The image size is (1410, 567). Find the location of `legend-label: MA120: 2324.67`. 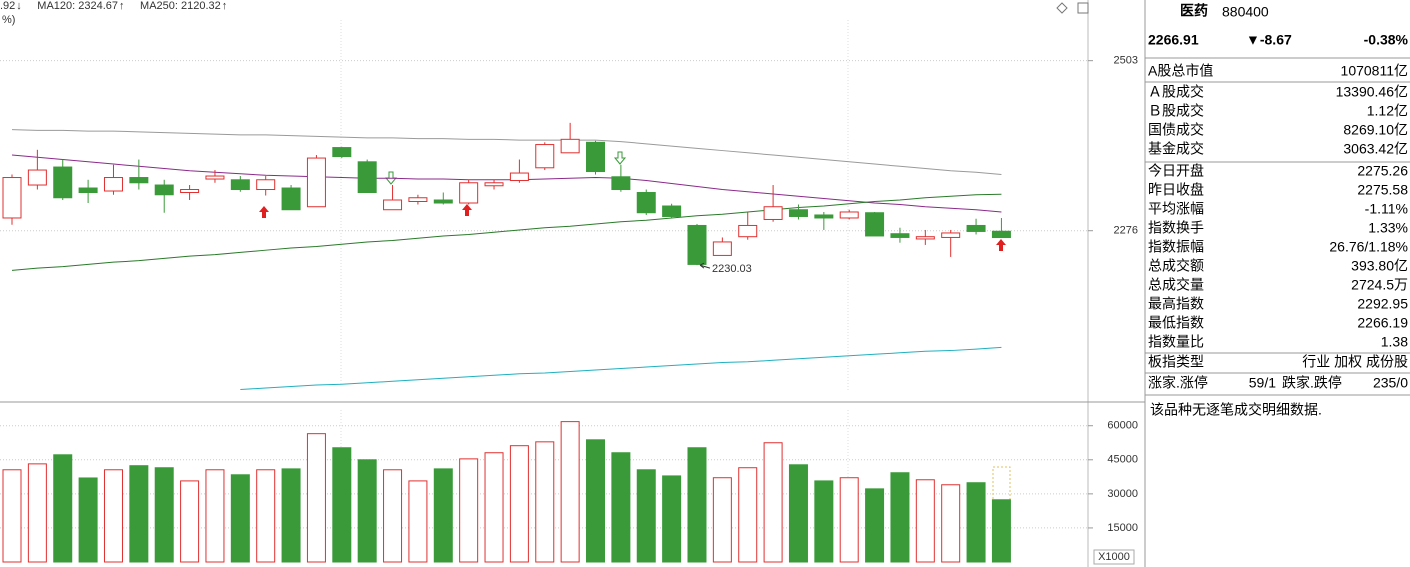

legend-label: MA120: 2324.67 is located at coordinates (77, 6).